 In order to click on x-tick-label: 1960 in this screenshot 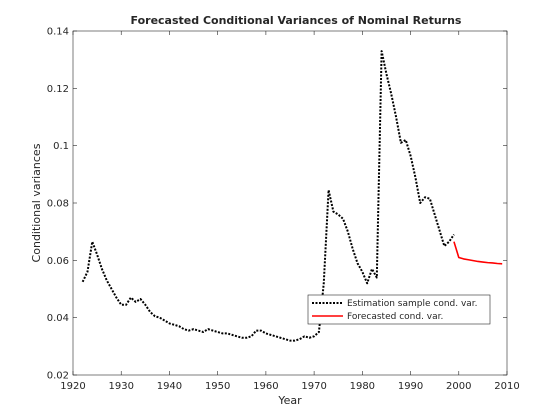, I will do `click(265, 386)`.